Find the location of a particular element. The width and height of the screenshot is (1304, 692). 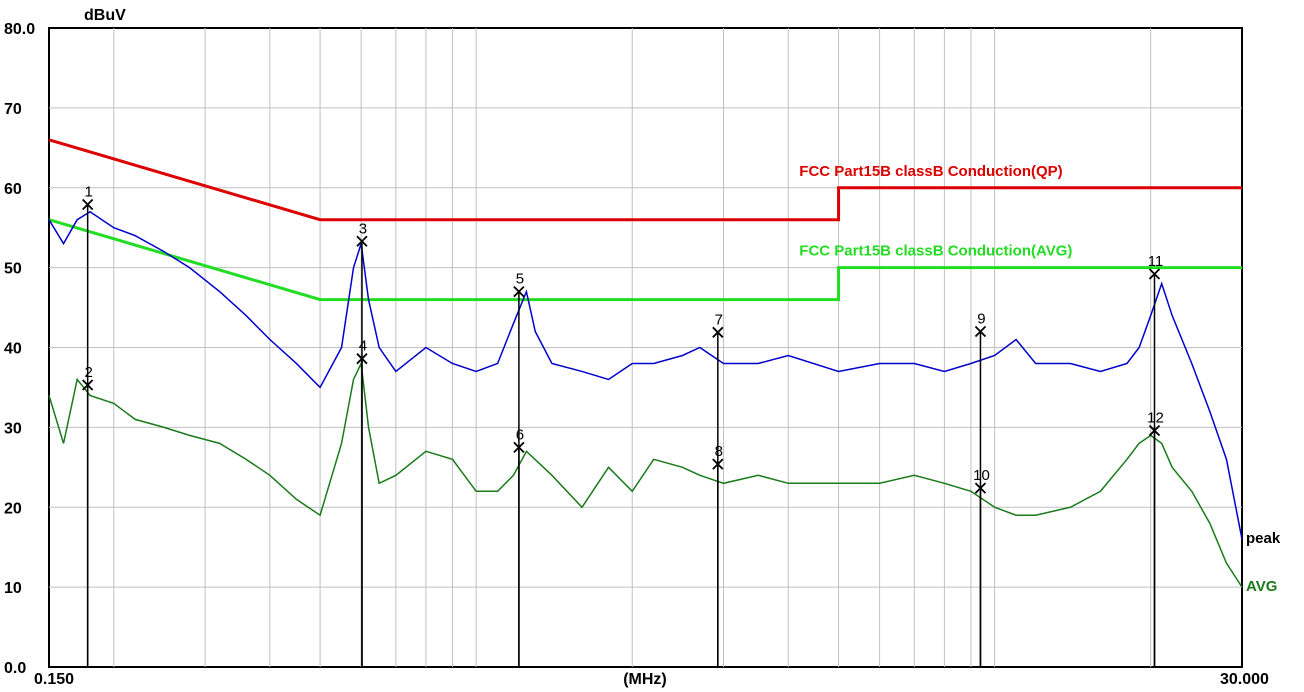

limit-line-qp is located at coordinates (645, 180).